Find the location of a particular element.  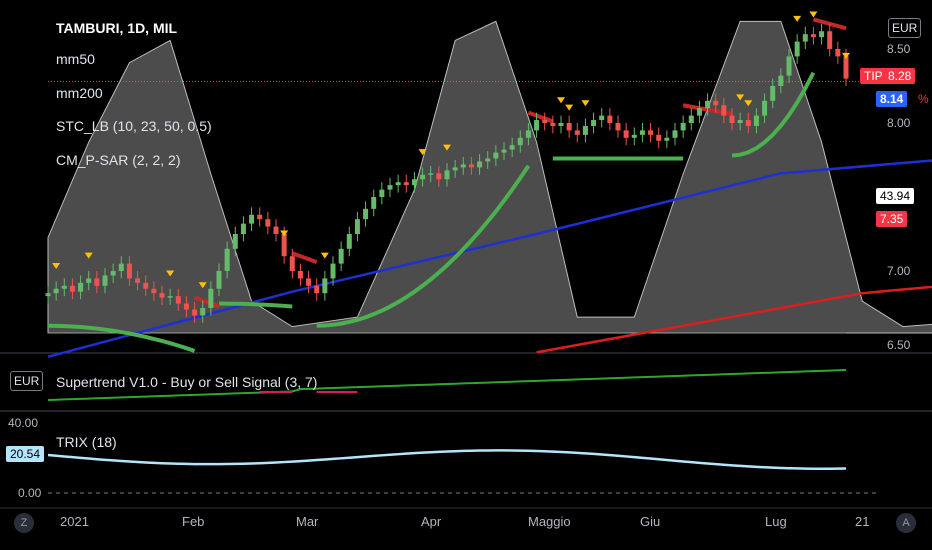

supertrend-line is located at coordinates (447, 385).